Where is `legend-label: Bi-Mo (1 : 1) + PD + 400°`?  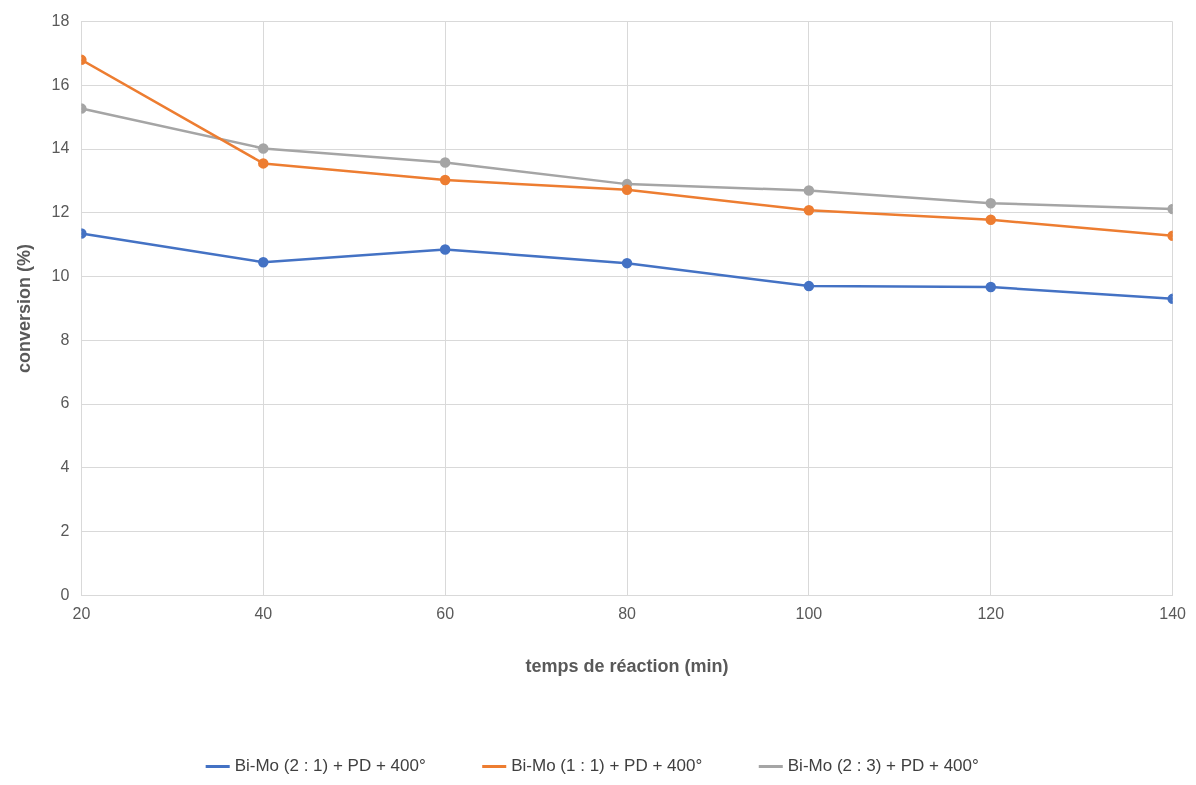 legend-label: Bi-Mo (1 : 1) + PD + 400° is located at coordinates (607, 766).